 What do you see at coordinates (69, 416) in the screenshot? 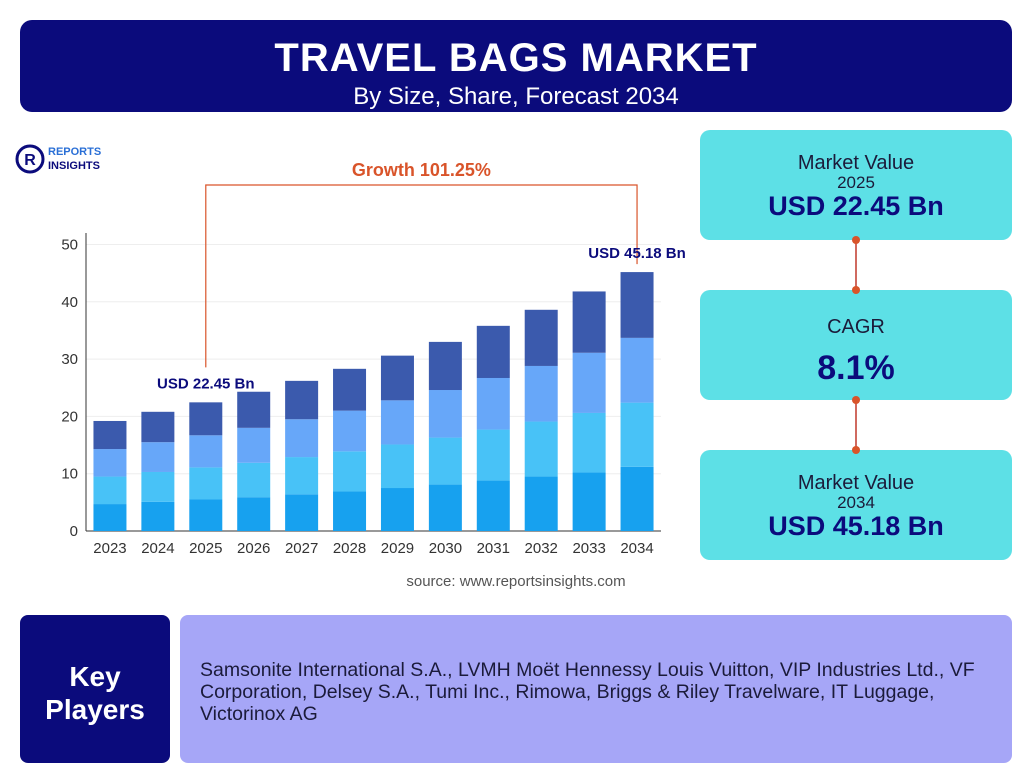
I see `y-tick-label: 20` at bounding box center [69, 416].